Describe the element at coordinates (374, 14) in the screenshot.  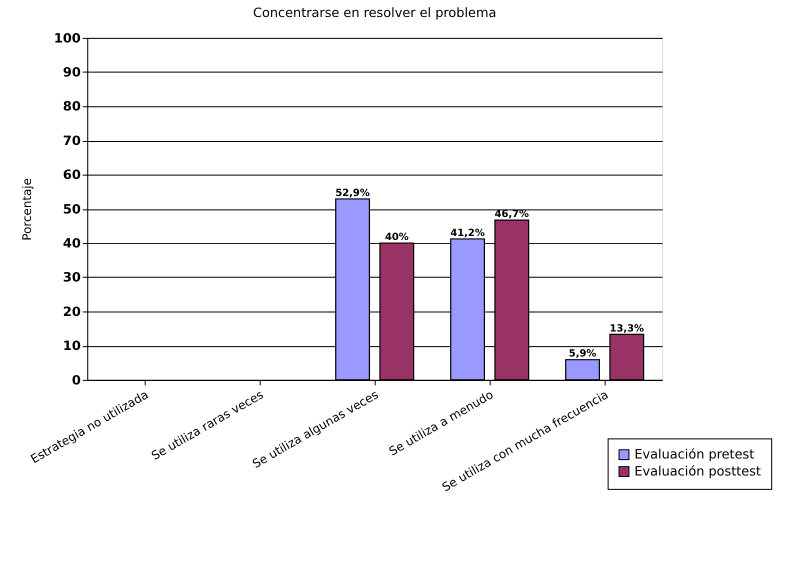
I see `chart-title: Concentrarse en resolver el problema` at that location.